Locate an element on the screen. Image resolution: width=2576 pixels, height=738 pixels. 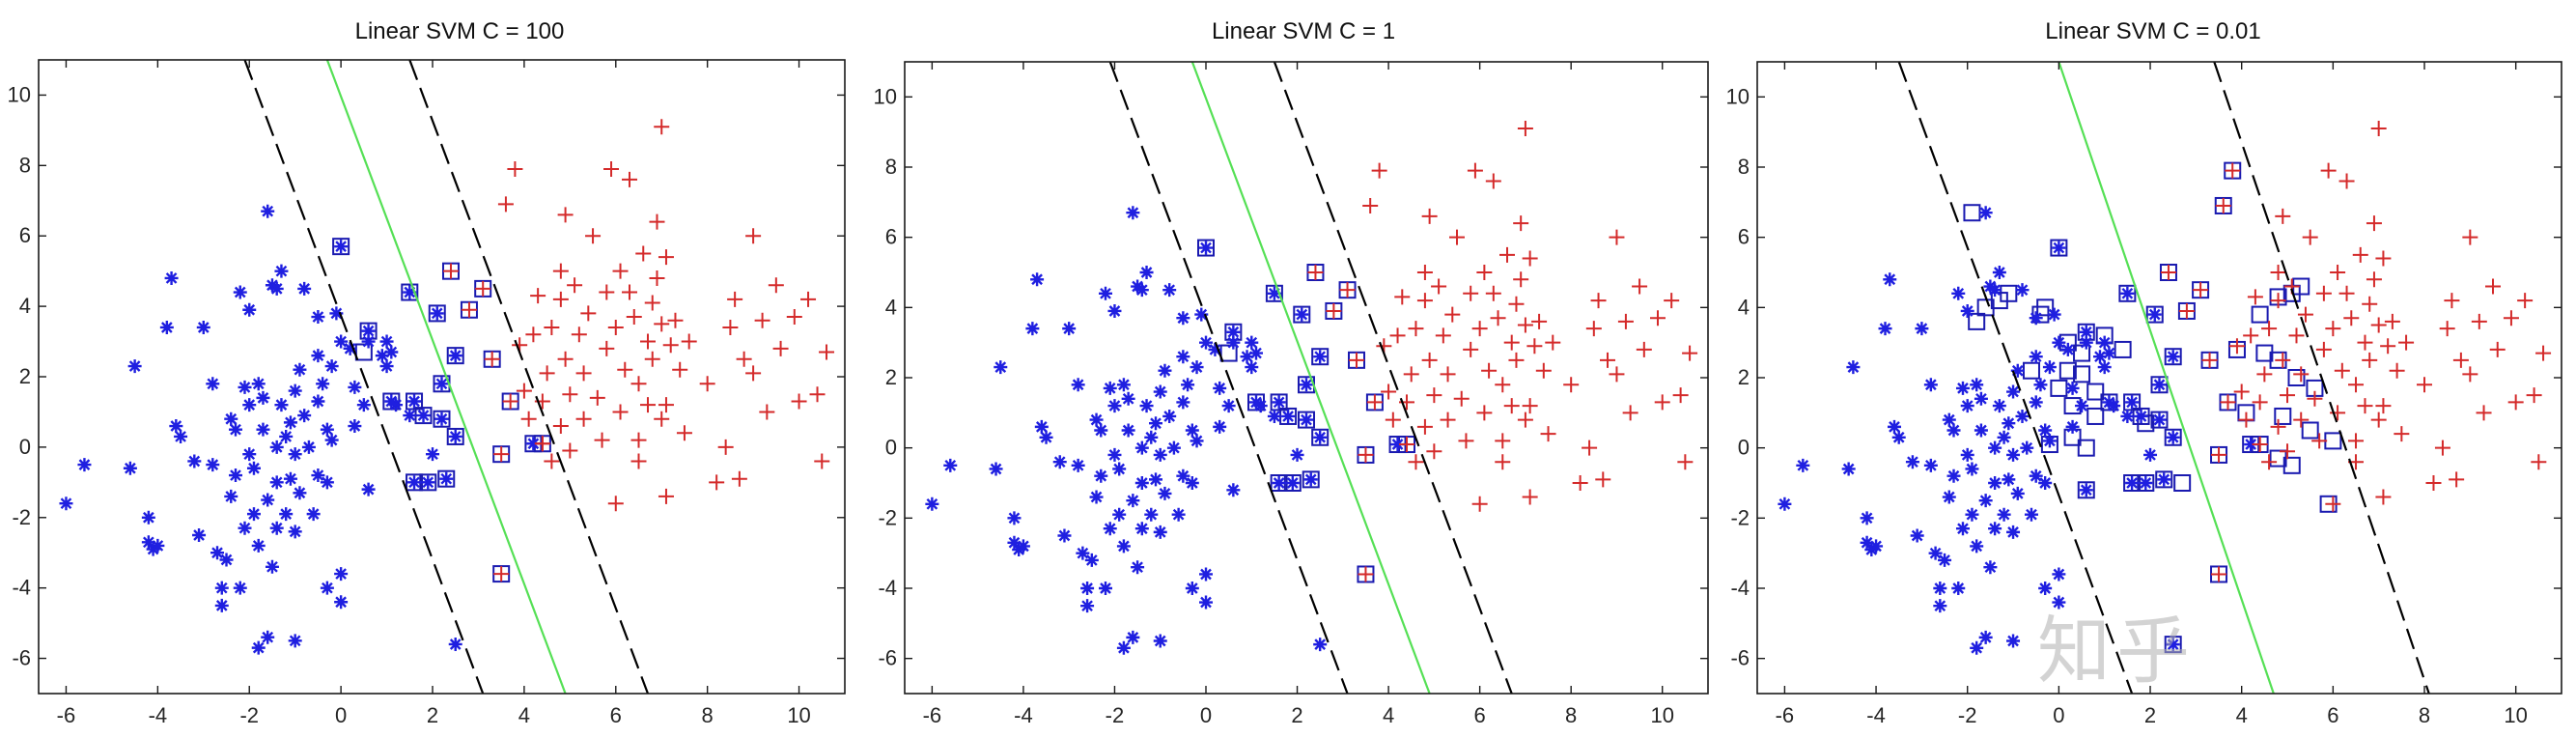
margin-line is located at coordinates (364, 377).